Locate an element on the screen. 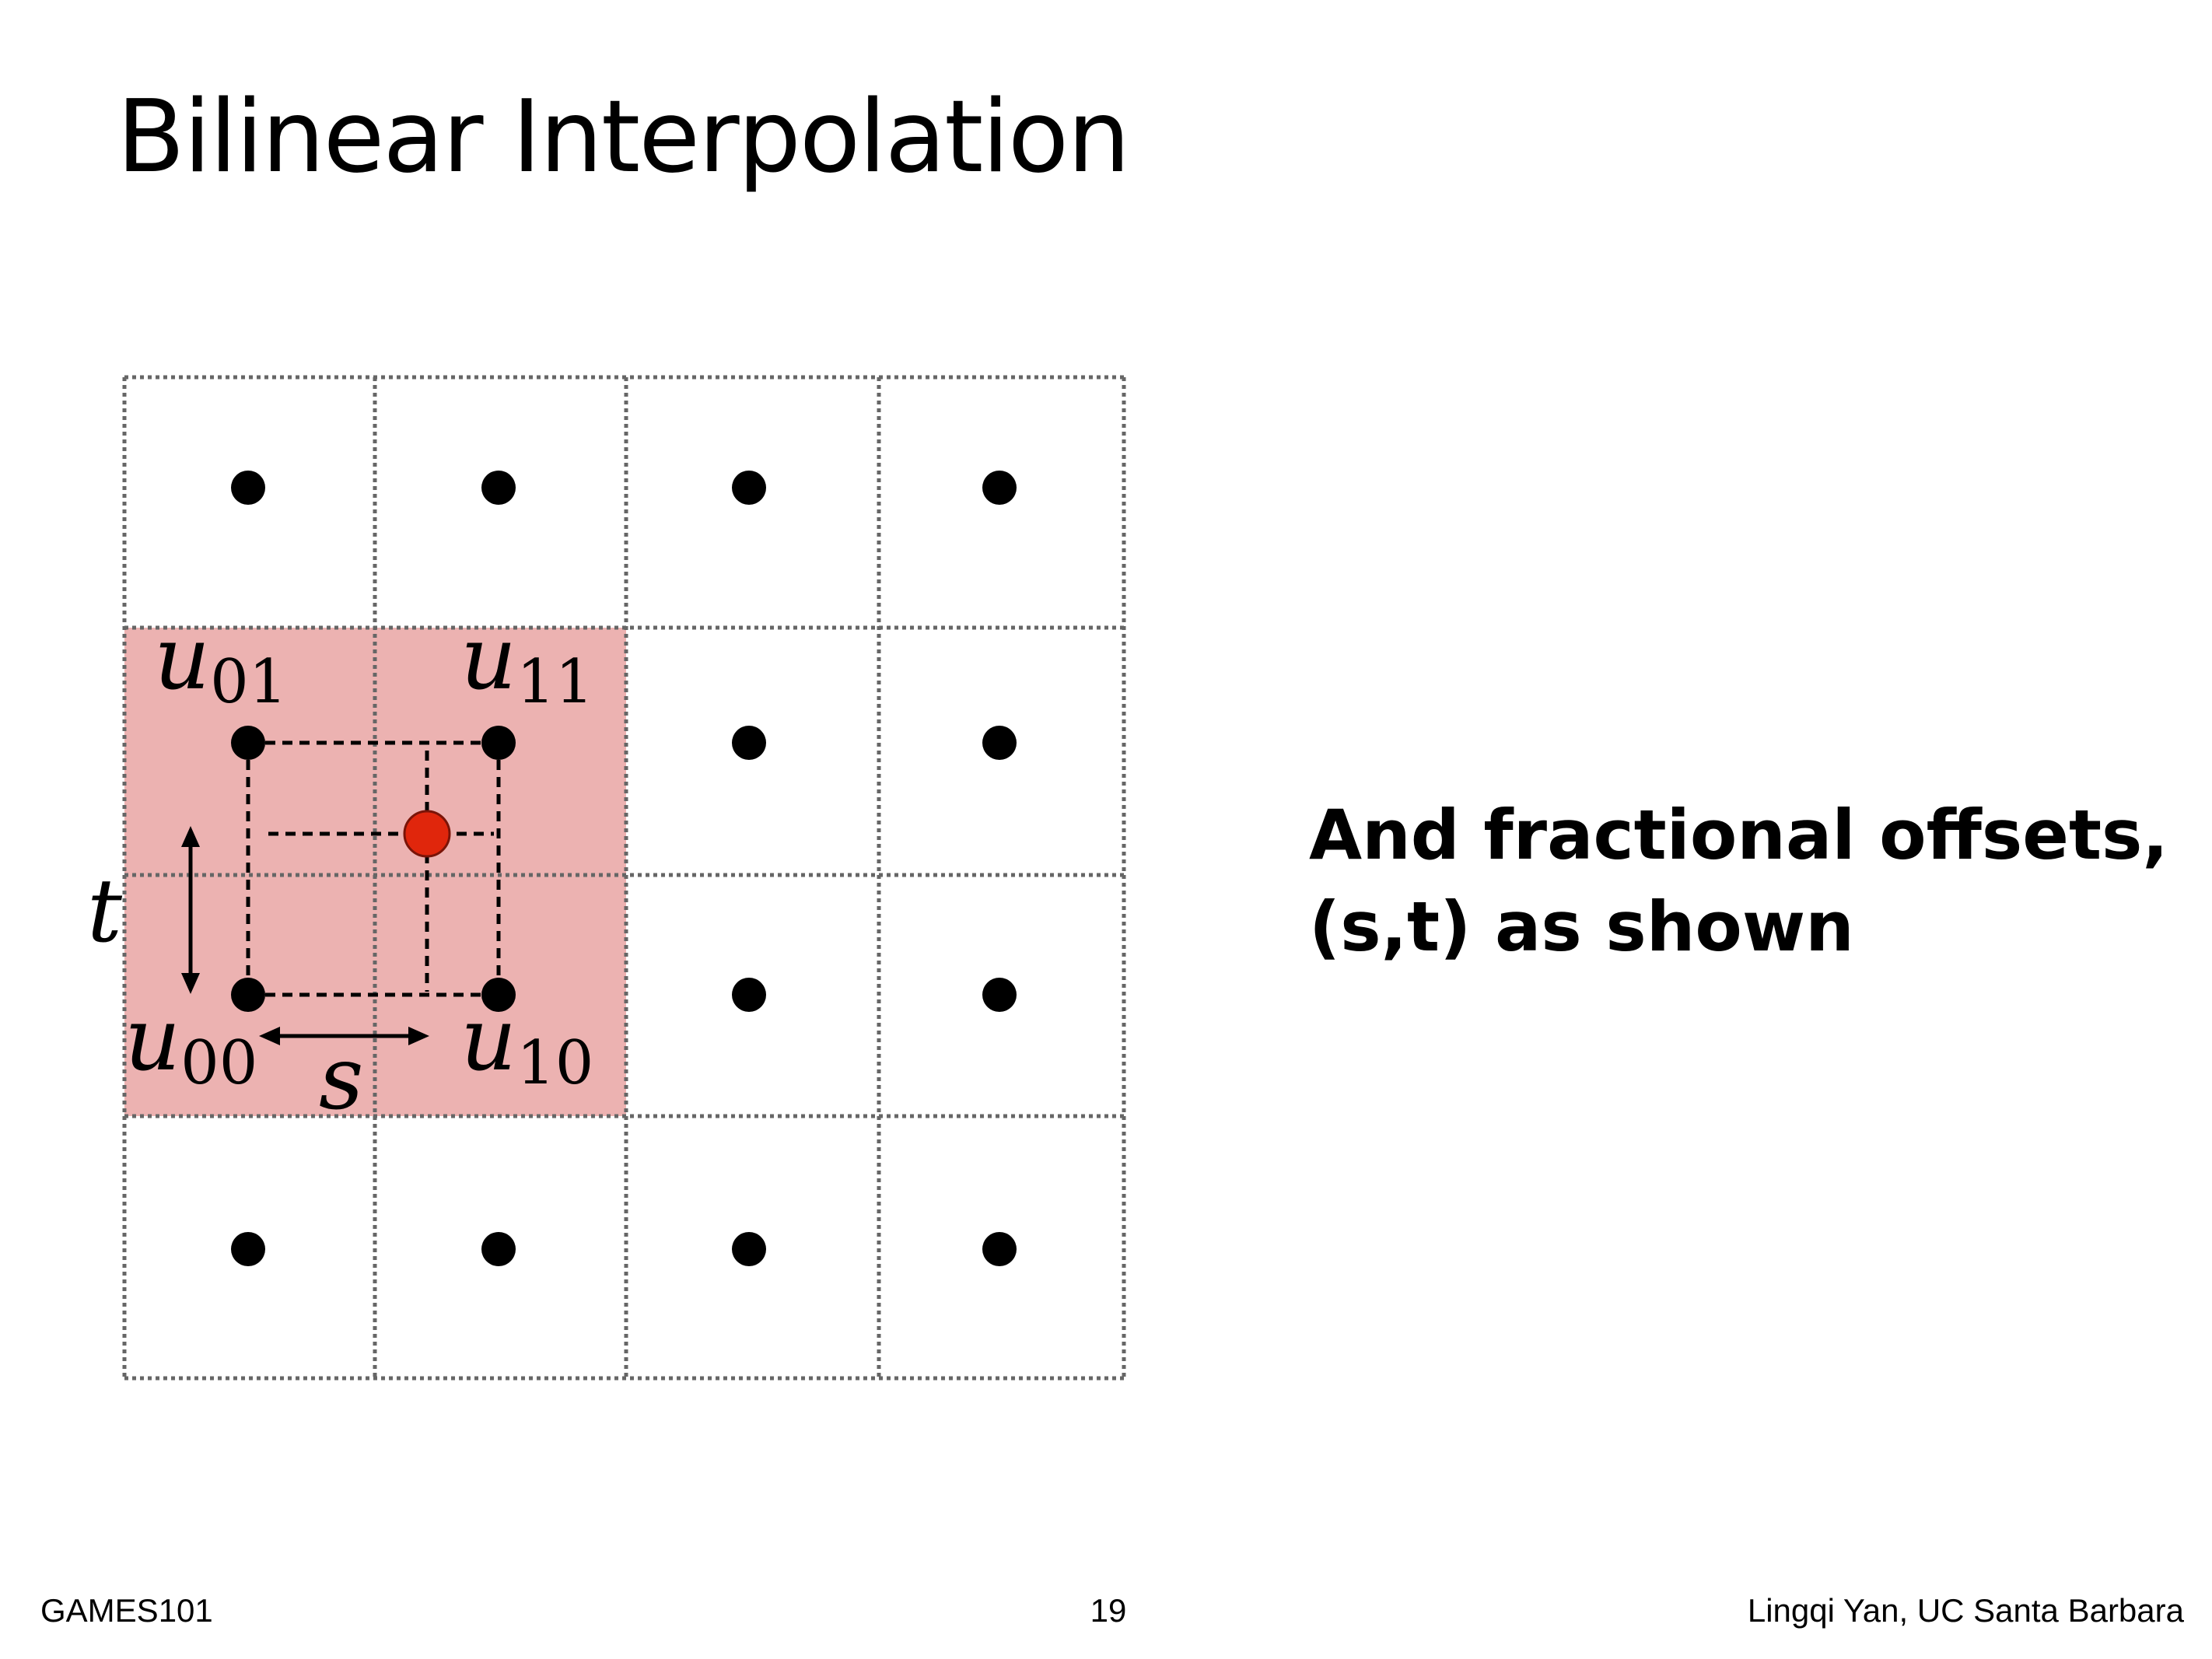 Image resolution: width=2212 pixels, height=1659 pixels. slide-title: Bilinear Interpolation is located at coordinates (624, 137).